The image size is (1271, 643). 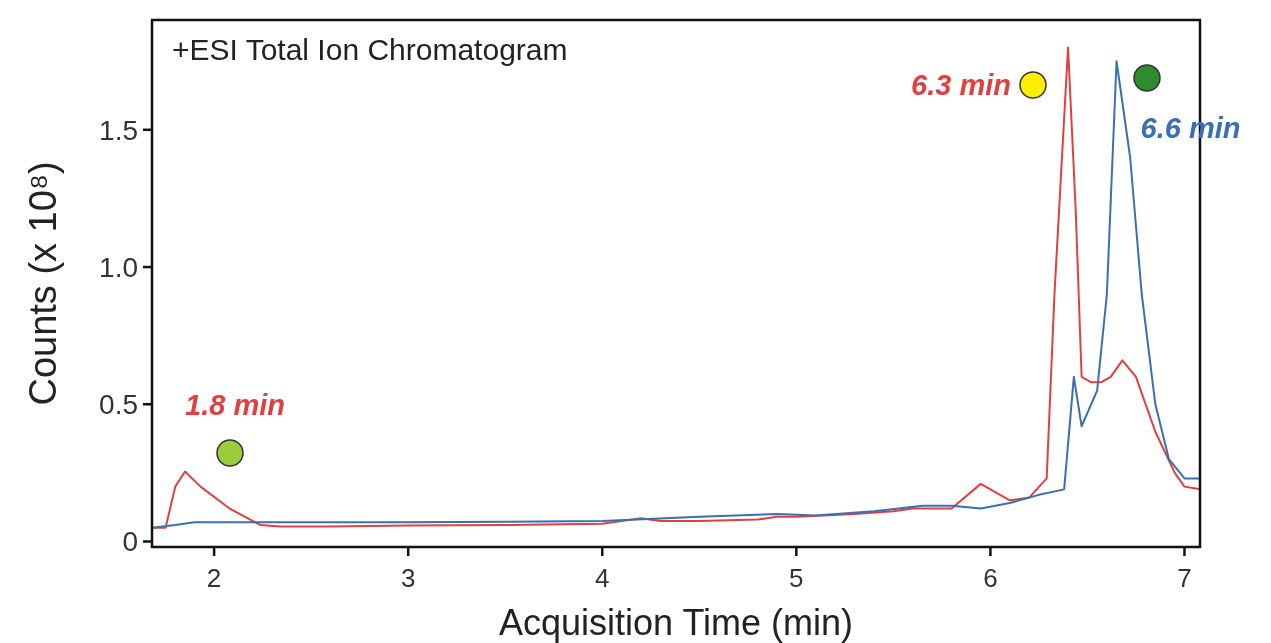 I want to click on x-tick-label: 3, so click(x=408, y=578).